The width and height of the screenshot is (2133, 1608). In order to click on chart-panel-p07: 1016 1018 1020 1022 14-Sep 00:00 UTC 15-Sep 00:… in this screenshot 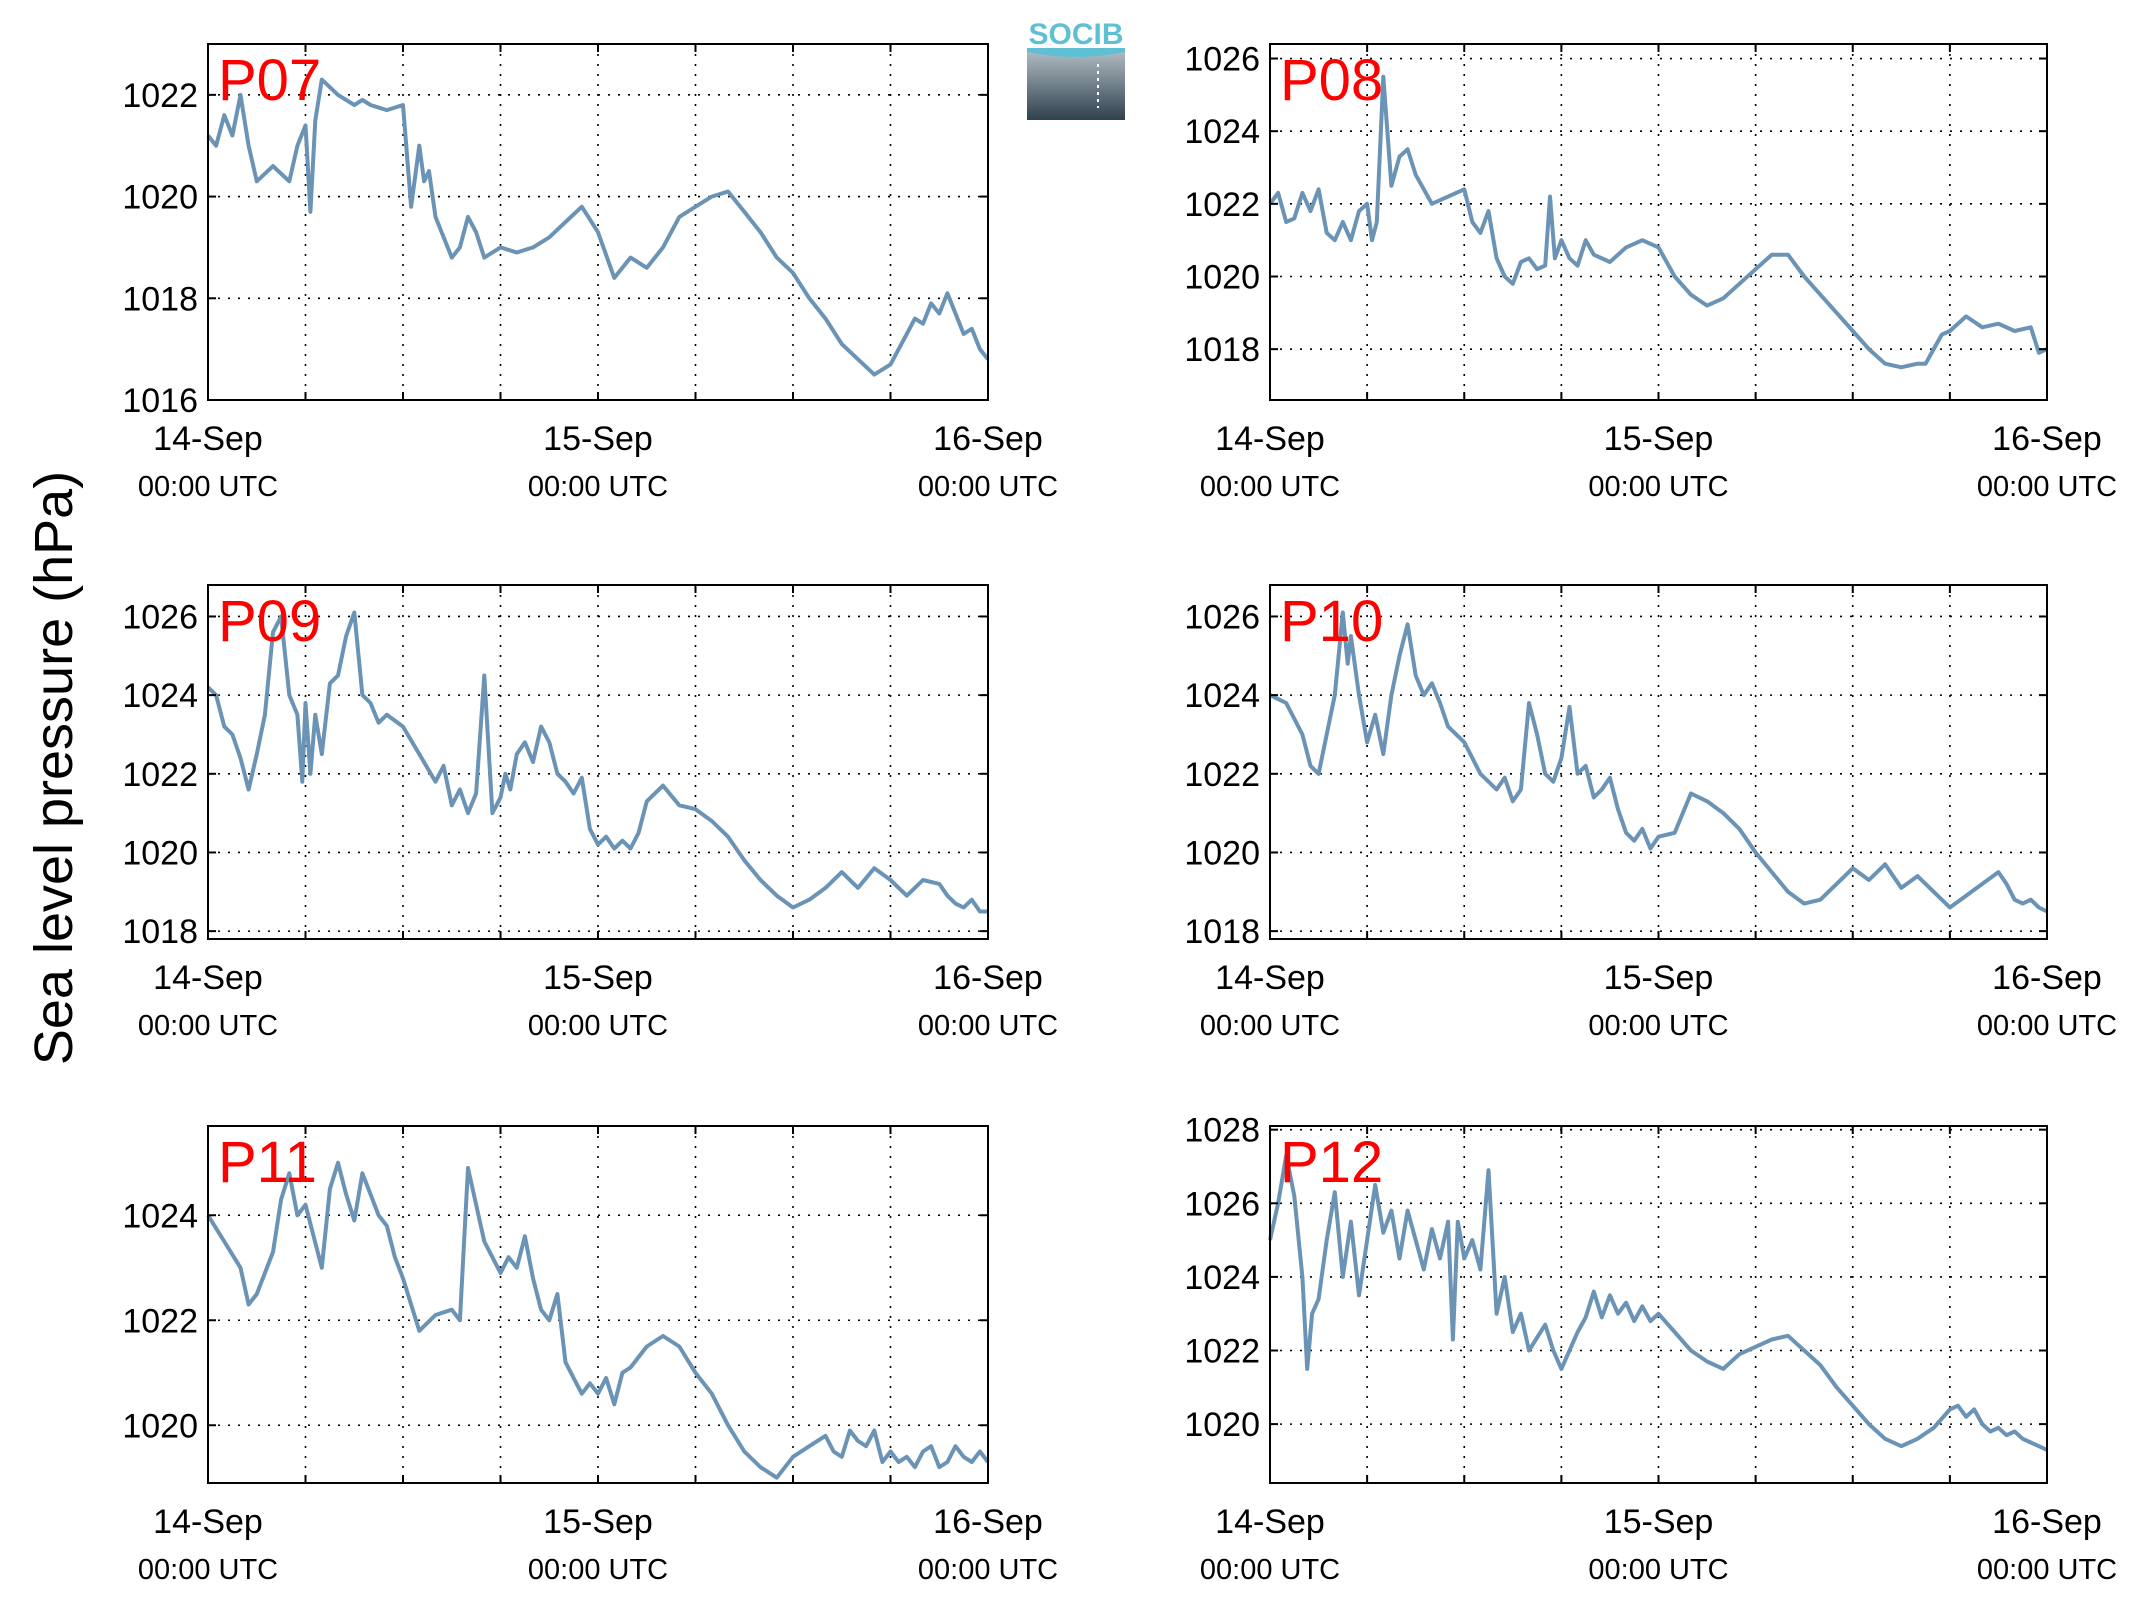, I will do `click(590, 273)`.